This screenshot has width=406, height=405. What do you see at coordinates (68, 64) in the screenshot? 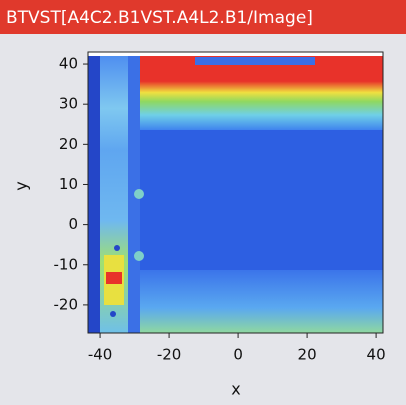
I see `y-tick-label: 40` at bounding box center [68, 64].